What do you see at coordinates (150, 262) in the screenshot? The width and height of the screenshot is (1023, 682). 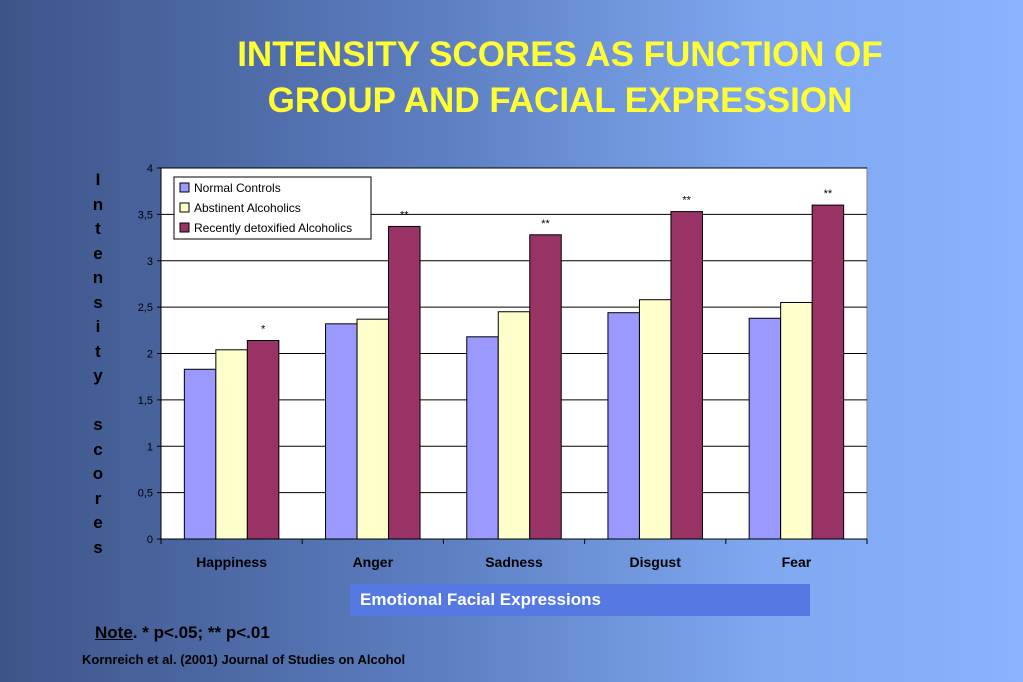 I see `y-tick-label: 3` at bounding box center [150, 262].